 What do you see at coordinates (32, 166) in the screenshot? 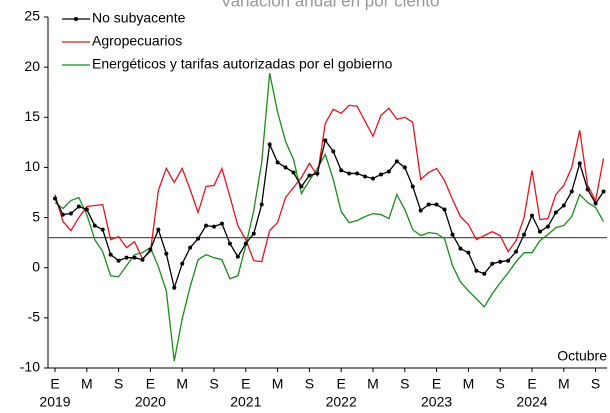
I see `y-tick-label: 10` at bounding box center [32, 166].